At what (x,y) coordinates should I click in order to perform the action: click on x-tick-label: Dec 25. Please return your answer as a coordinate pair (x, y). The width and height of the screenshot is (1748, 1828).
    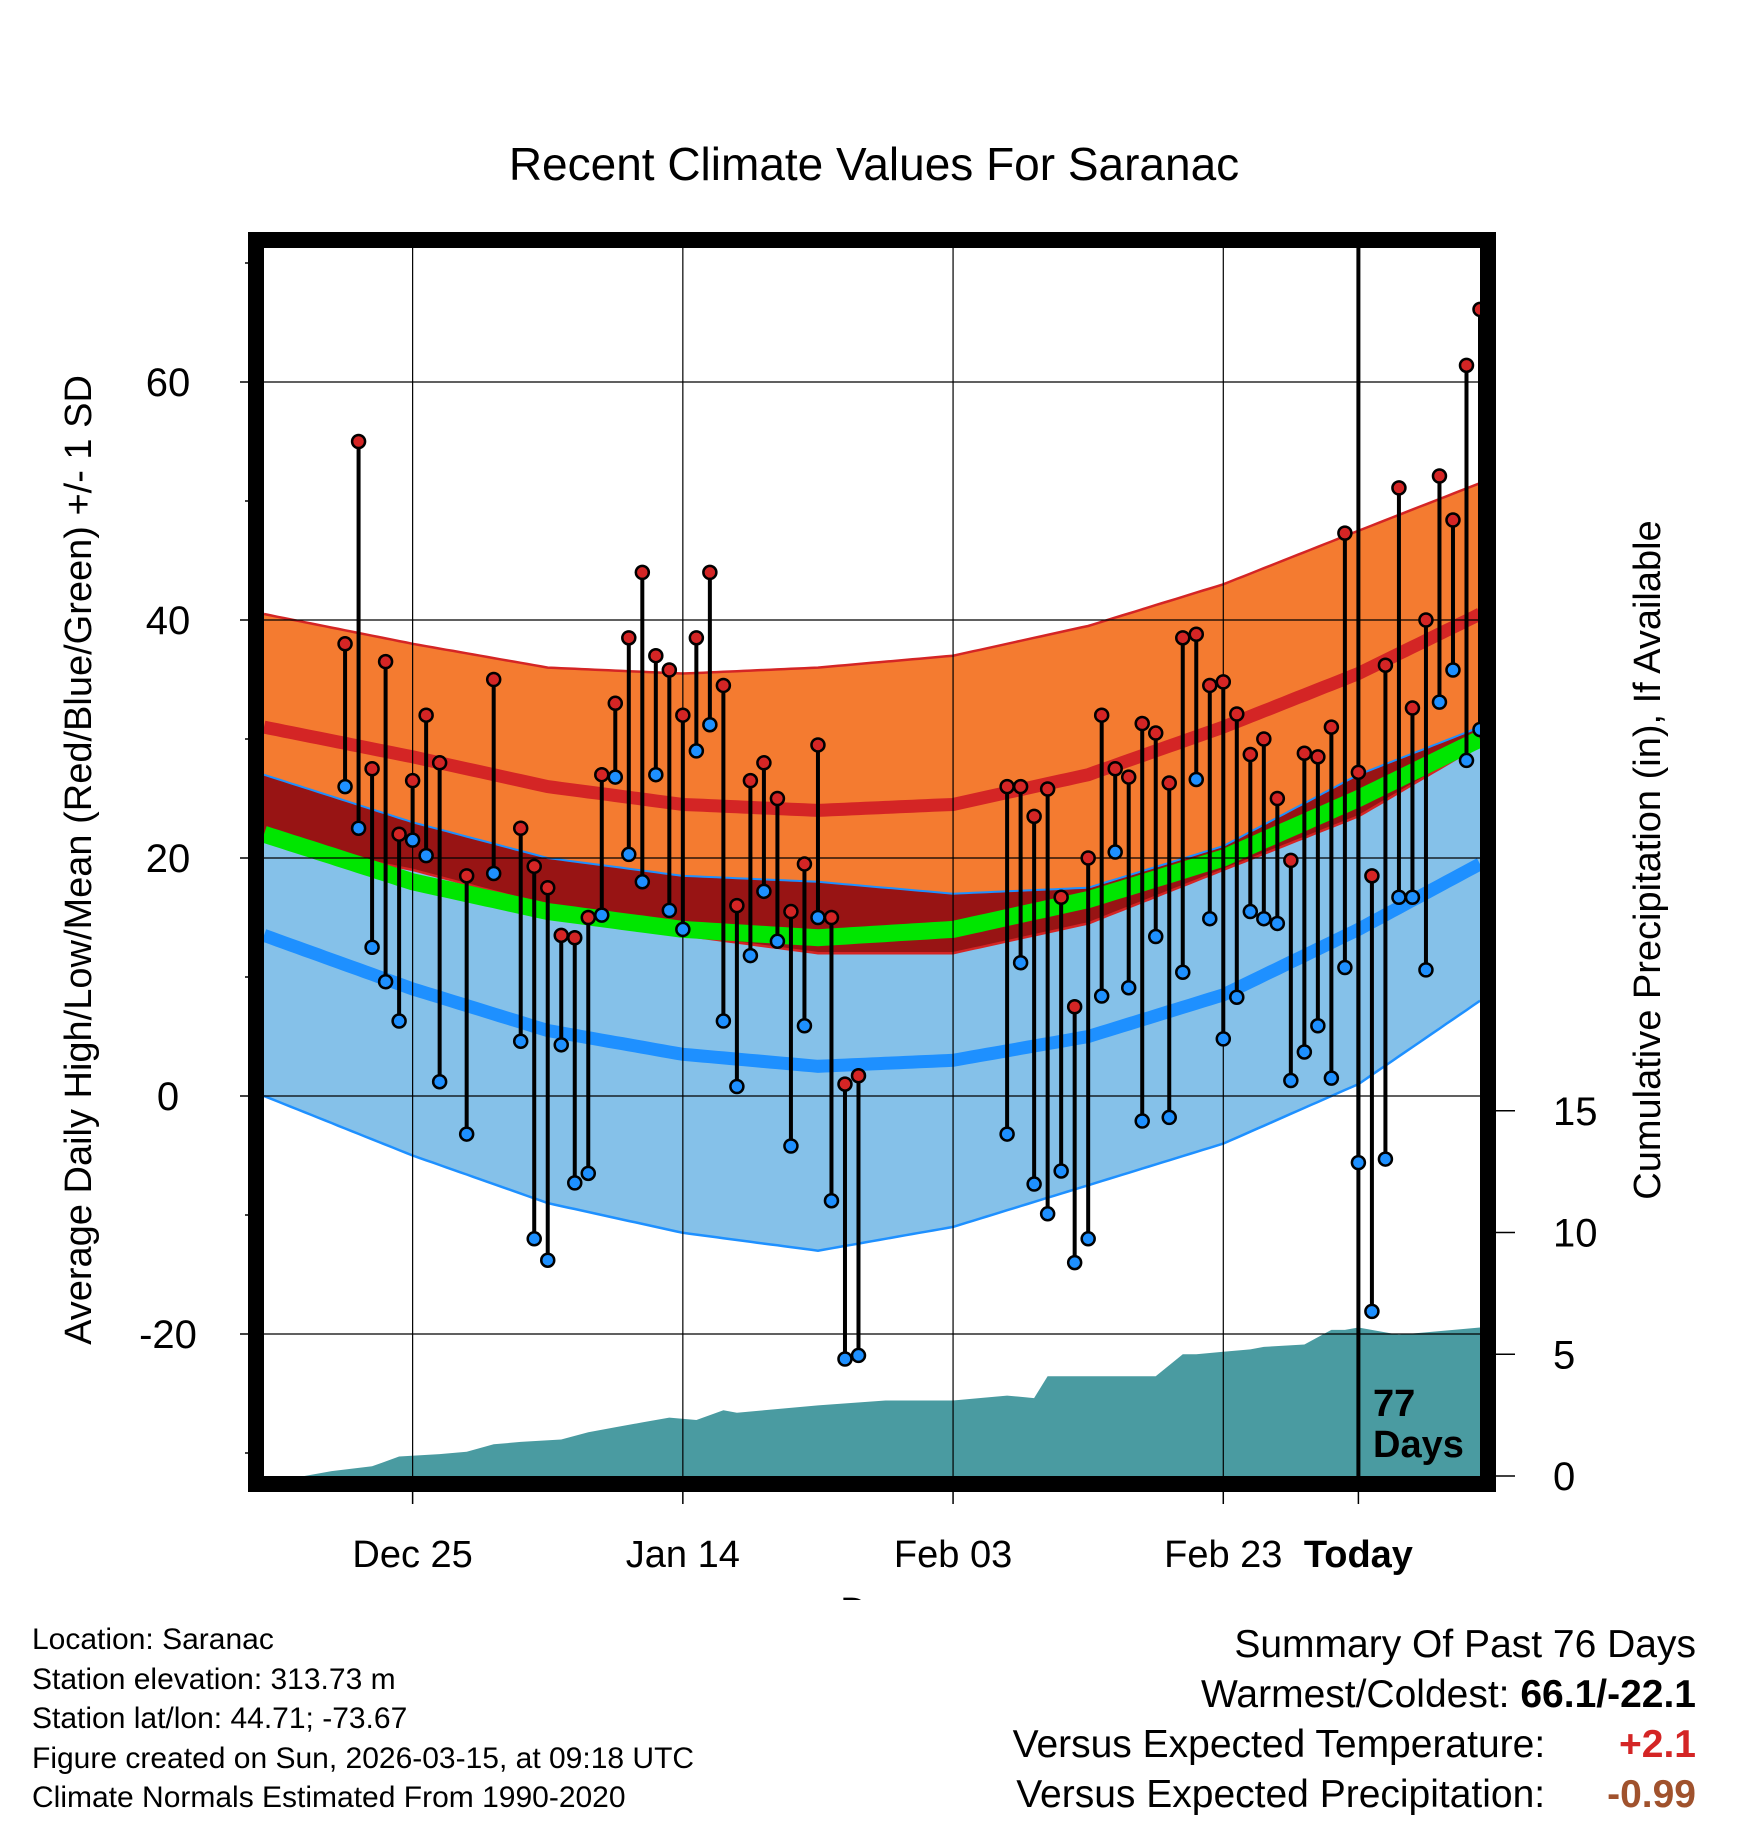
    Looking at the image, I should click on (412, 1555).